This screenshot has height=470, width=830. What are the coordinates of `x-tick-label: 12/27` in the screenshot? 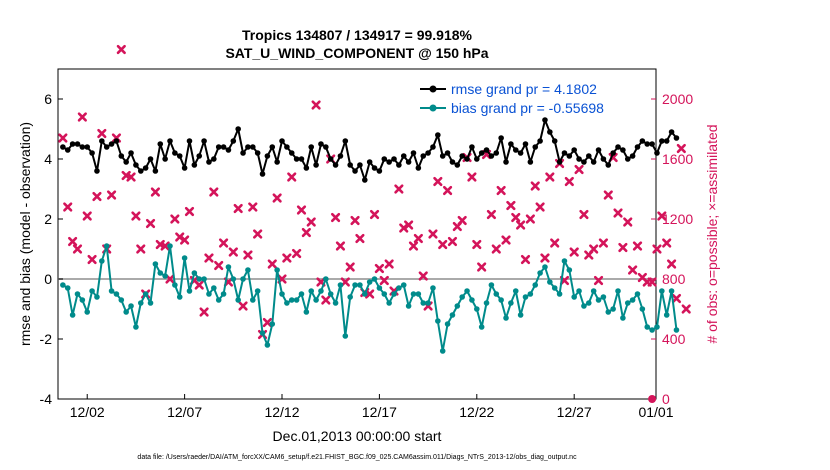 It's located at (574, 412).